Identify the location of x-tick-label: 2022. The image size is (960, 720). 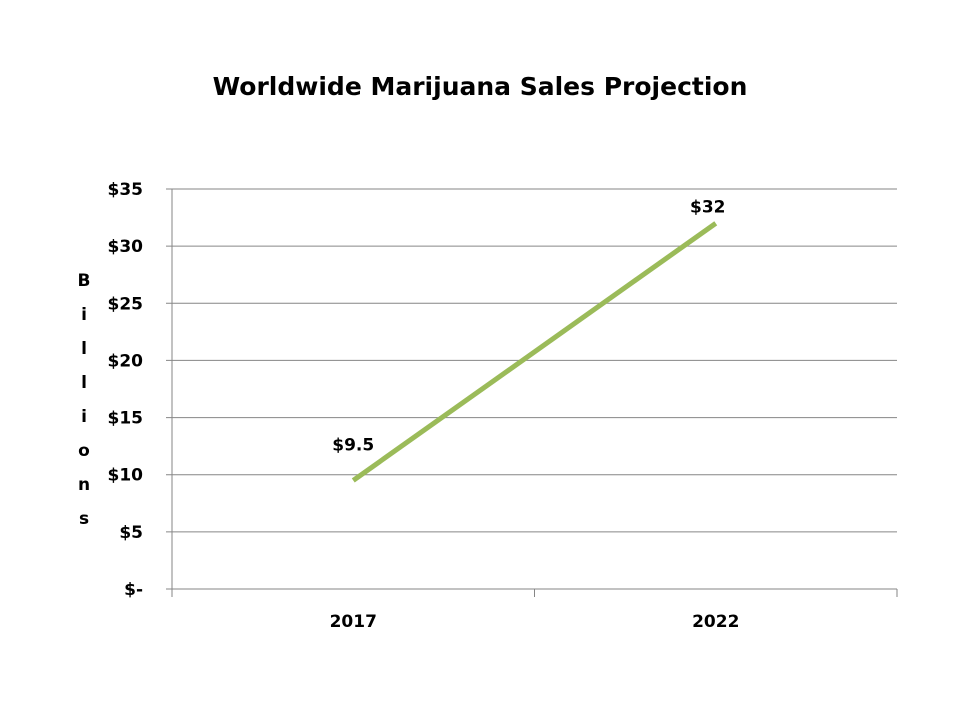
(715, 622).